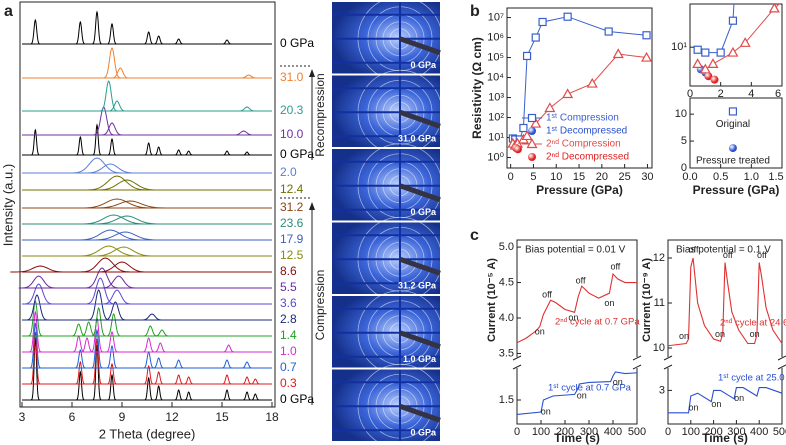 This screenshot has height=445, width=786. What do you see at coordinates (475, 11) in the screenshot?
I see `panel-label: b` at bounding box center [475, 11].